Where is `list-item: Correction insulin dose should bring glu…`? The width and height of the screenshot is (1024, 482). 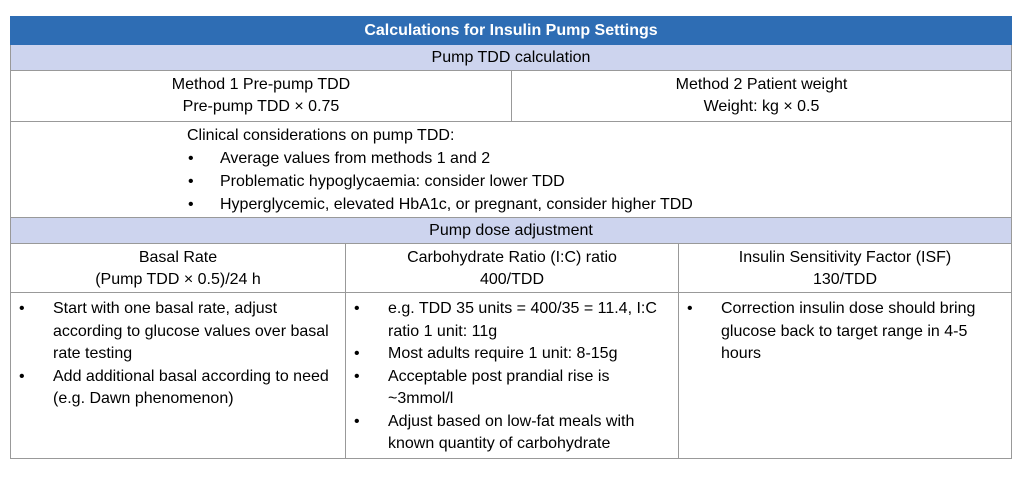
list-item: Correction insulin dose should bring glu… is located at coordinates (845, 332).